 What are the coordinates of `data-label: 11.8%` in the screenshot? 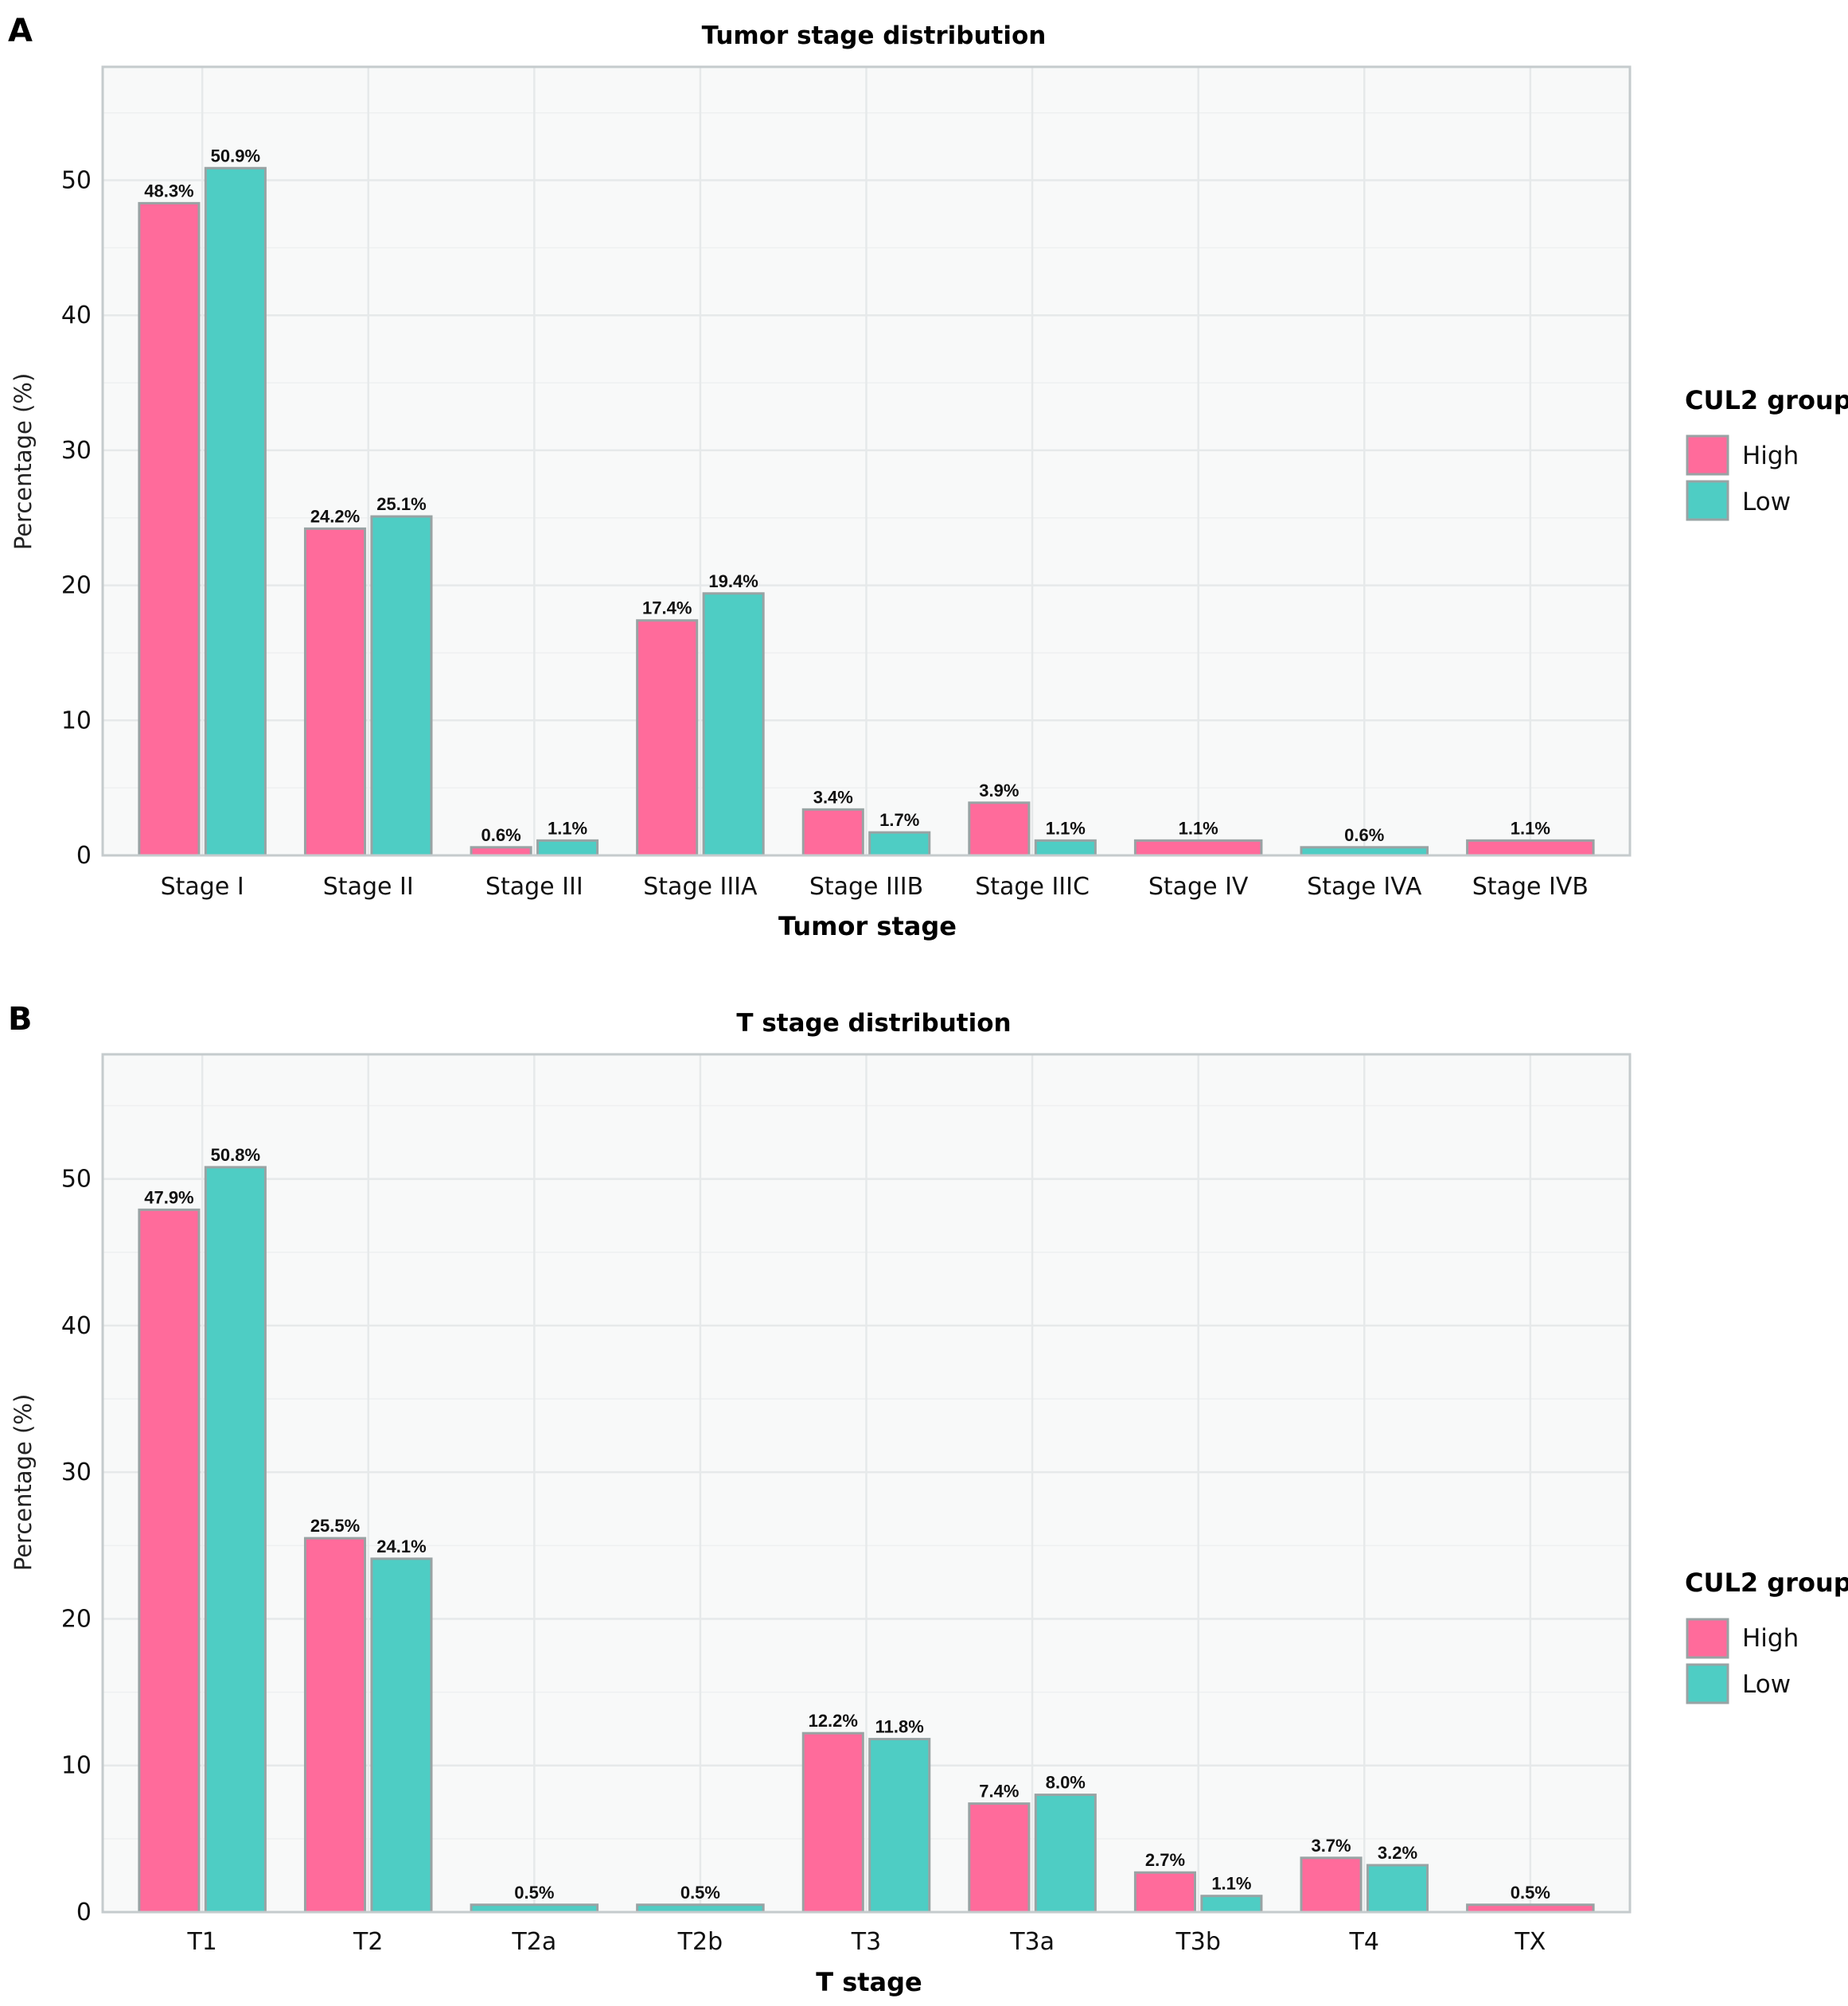 It's located at (900, 1727).